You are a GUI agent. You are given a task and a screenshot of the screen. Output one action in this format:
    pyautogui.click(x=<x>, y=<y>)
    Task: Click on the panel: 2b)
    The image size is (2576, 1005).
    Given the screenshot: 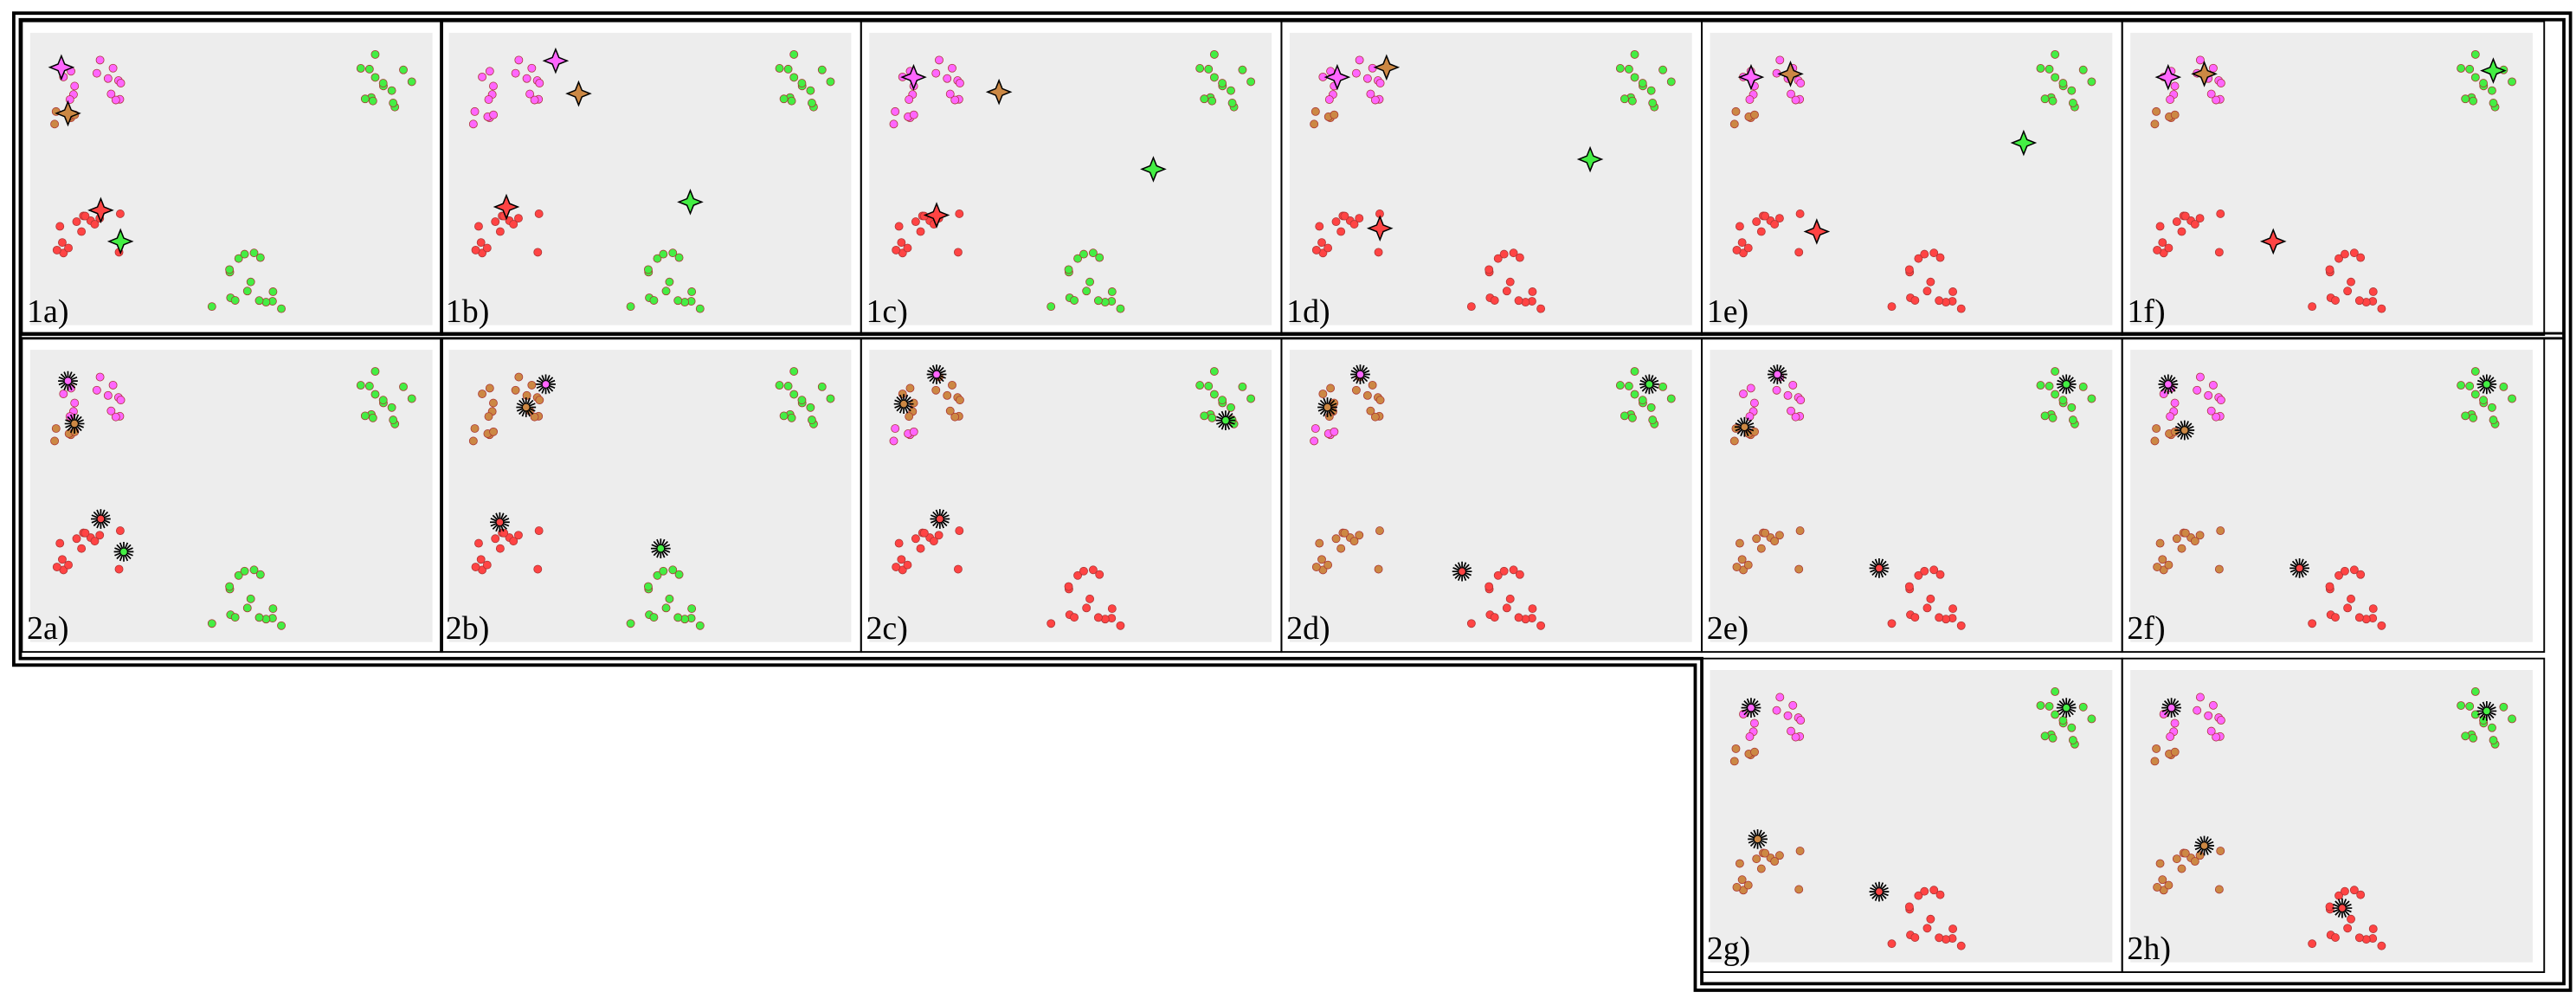 What is the action you would take?
    pyautogui.click(x=651, y=495)
    